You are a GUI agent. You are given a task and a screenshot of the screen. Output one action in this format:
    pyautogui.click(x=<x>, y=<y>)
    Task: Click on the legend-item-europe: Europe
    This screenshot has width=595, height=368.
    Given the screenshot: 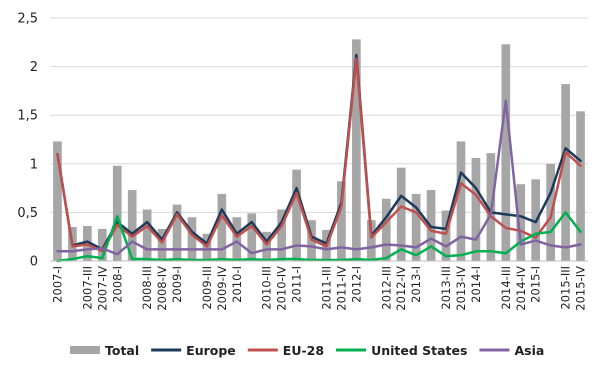 What is the action you would take?
    pyautogui.click(x=193, y=350)
    